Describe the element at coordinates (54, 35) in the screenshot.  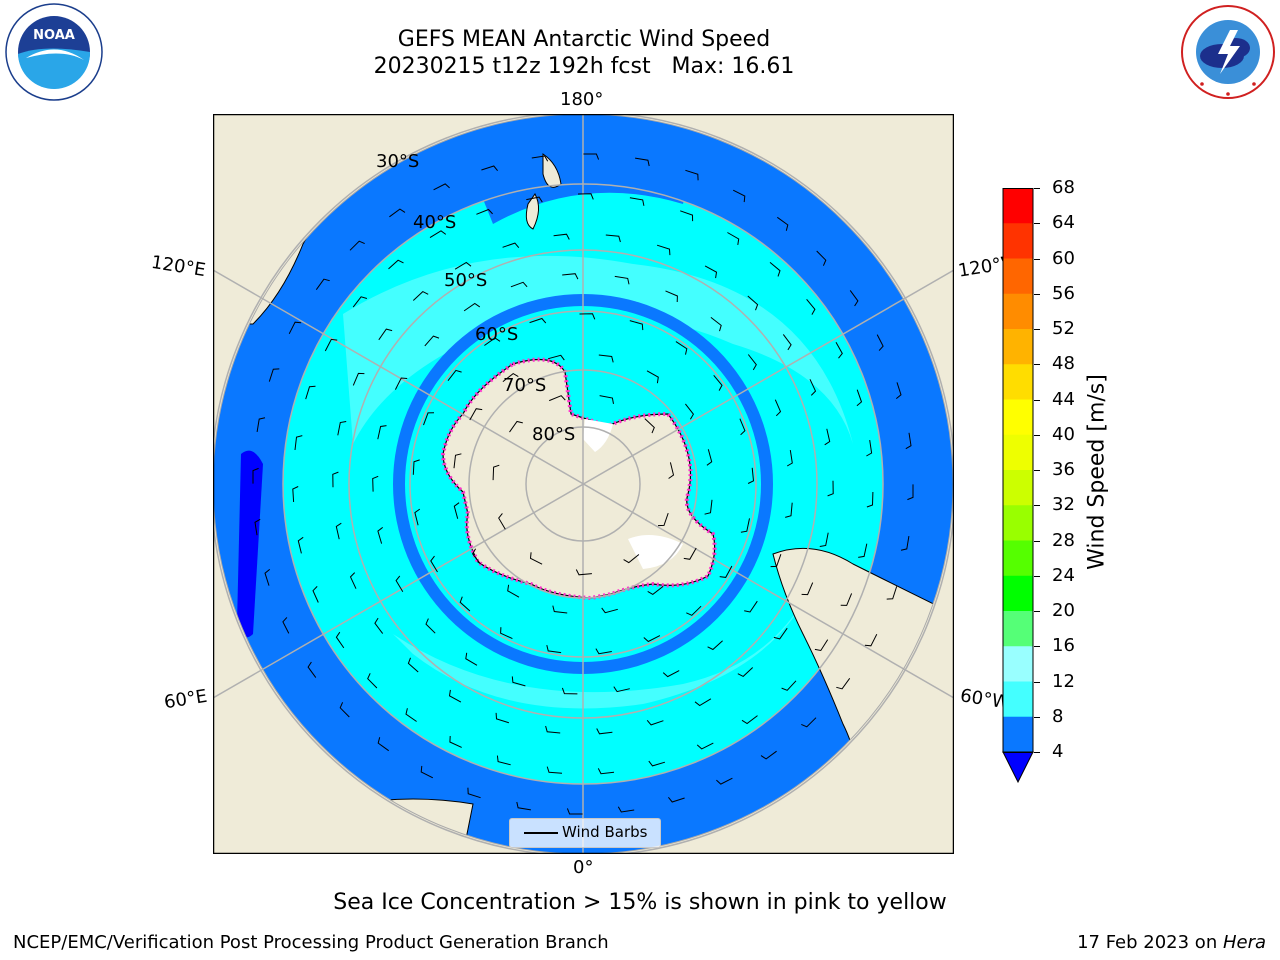
I see `svg-text: NOAA` at that location.